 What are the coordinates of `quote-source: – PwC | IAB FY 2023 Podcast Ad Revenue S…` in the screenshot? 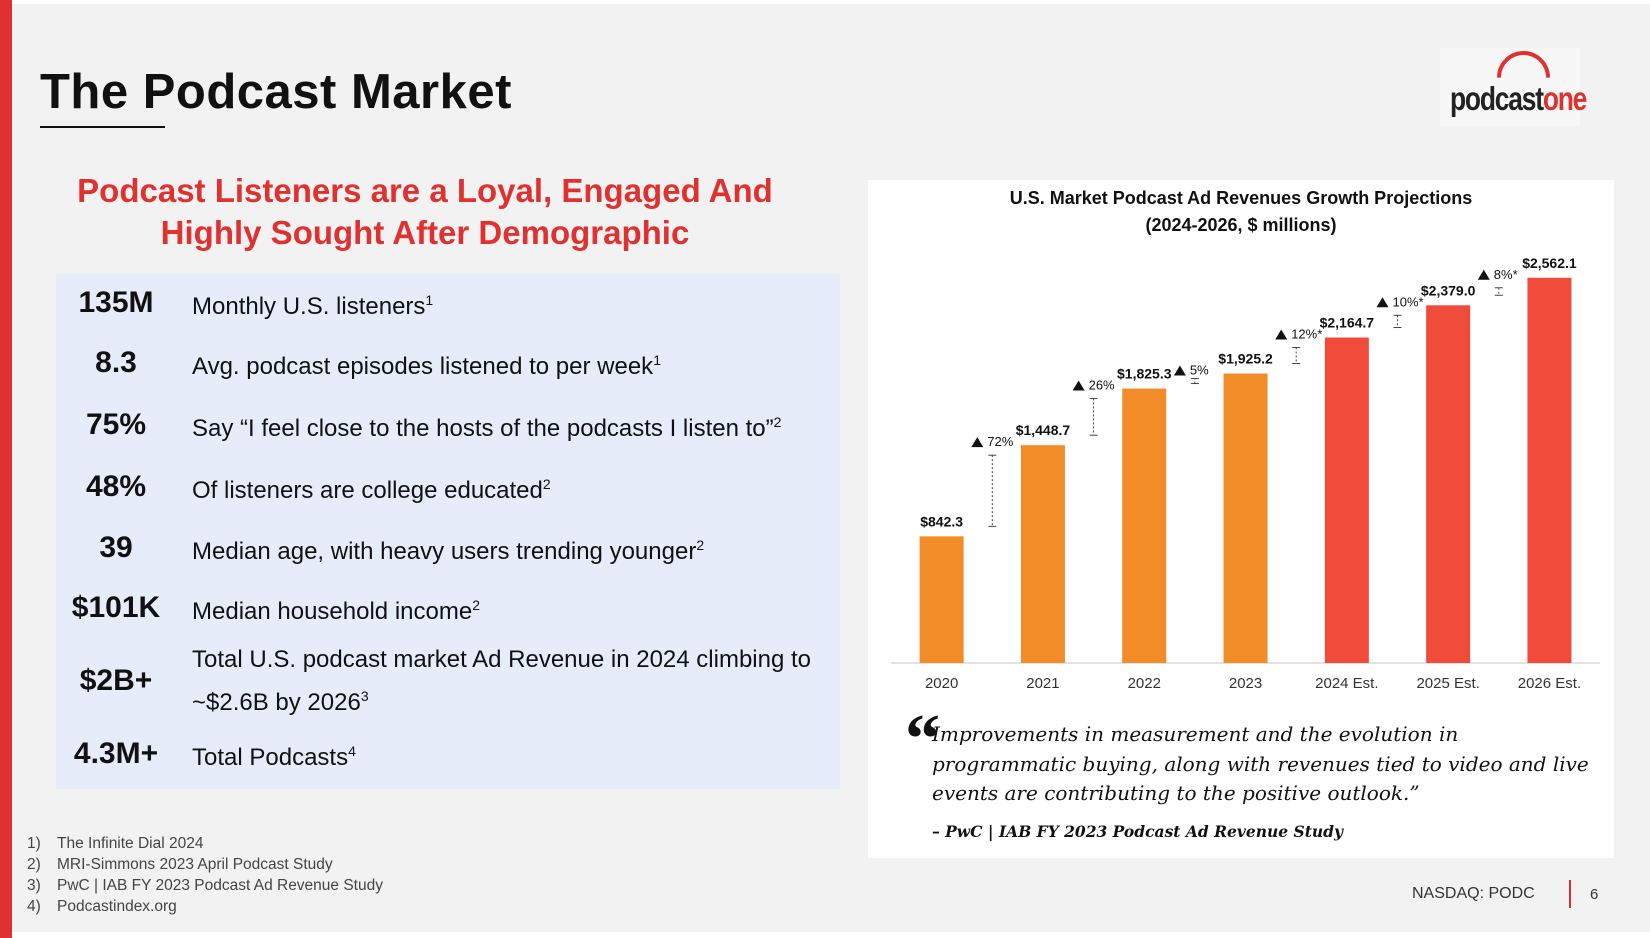 It's located at (1137, 831).